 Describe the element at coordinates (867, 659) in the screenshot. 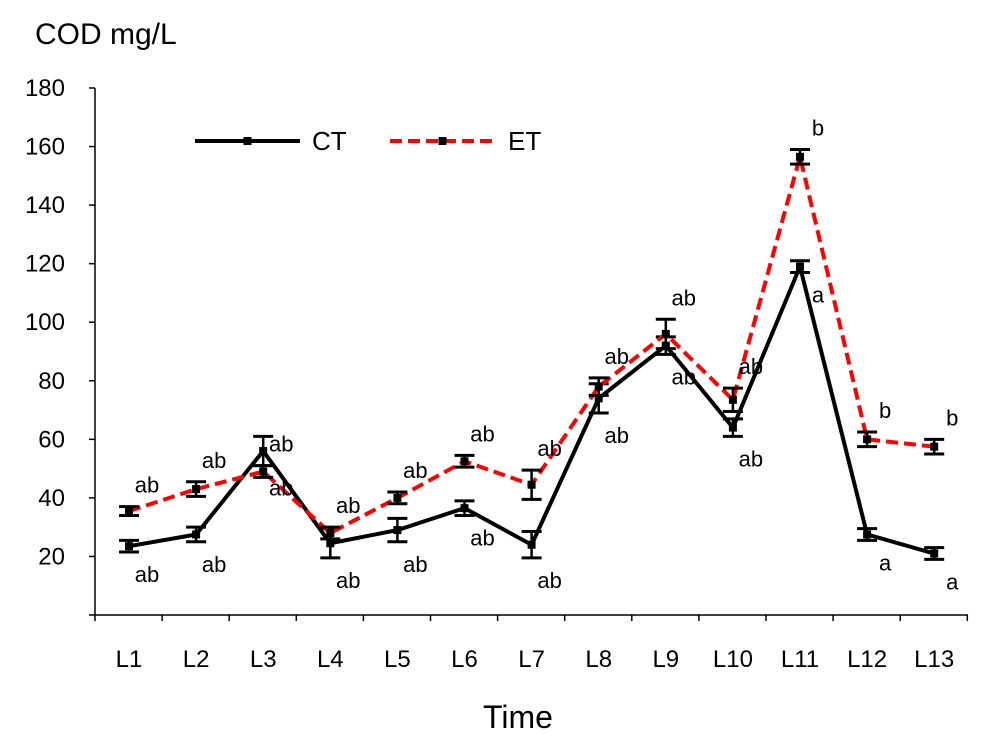

I see `x-tick-label: L12` at that location.